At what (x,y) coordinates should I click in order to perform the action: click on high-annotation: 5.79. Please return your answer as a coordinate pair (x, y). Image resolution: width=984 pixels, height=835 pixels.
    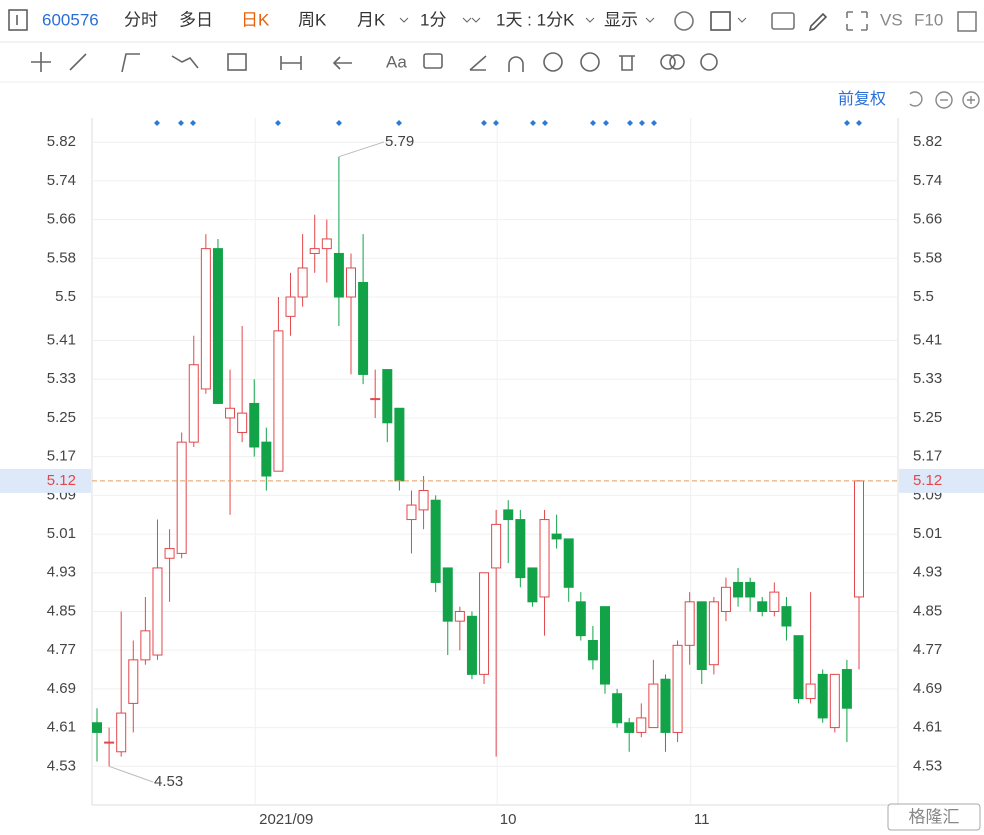
    Looking at the image, I should click on (399, 141).